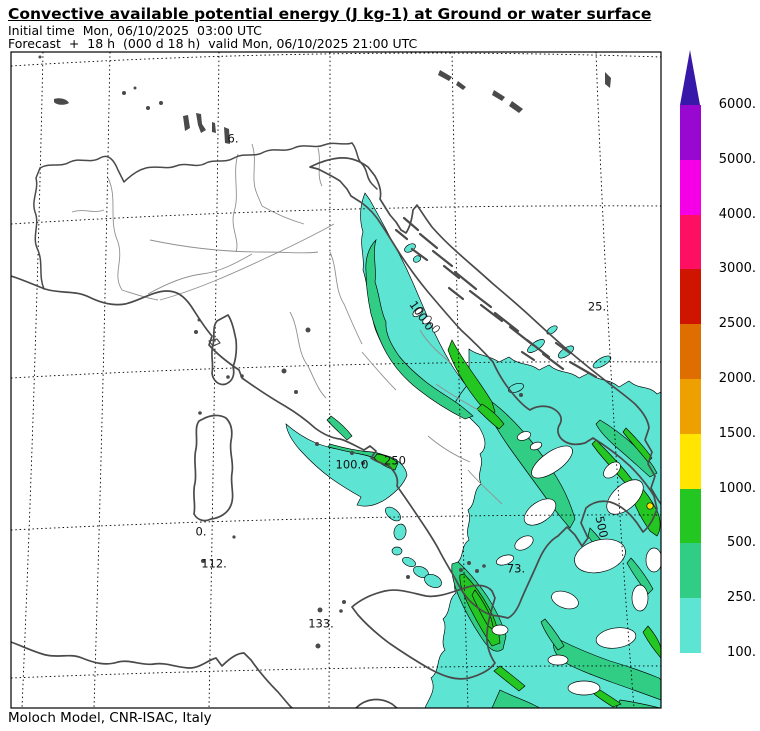 The width and height of the screenshot is (760, 731). Describe the element at coordinates (737, 214) in the screenshot. I see `colorbar-tick-label: 4000.` at that location.